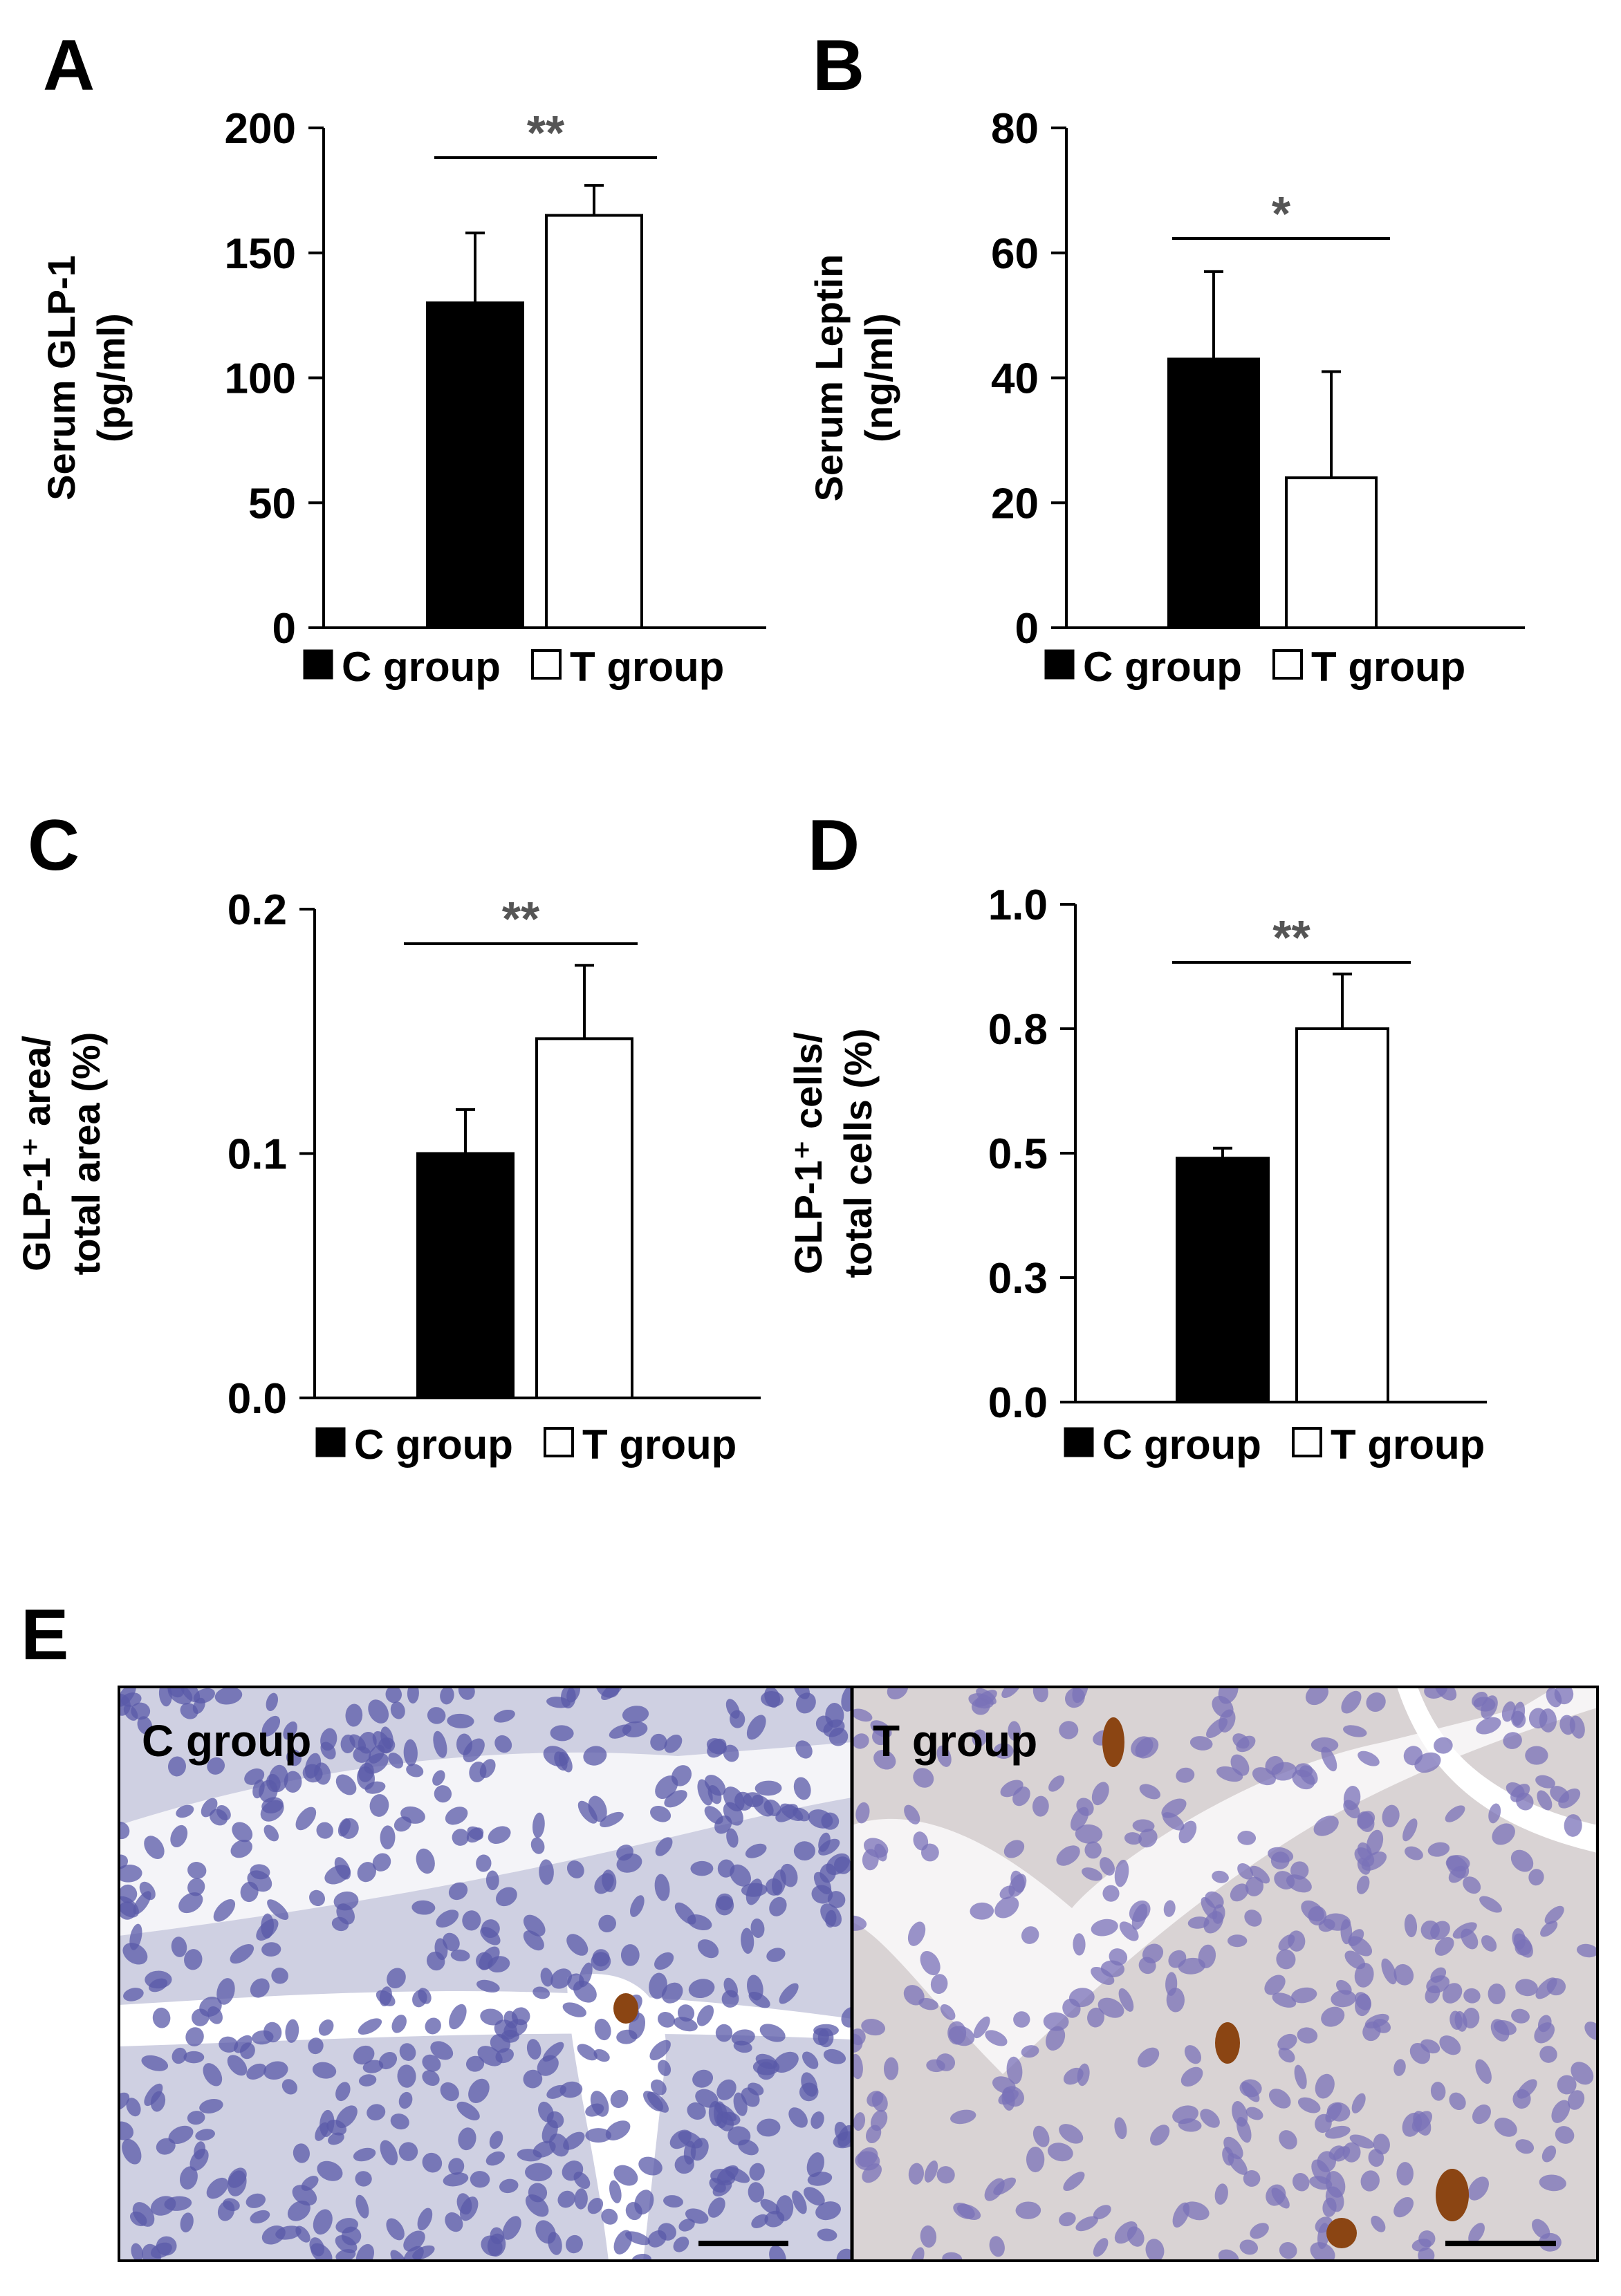 Image resolution: width=1621 pixels, height=2296 pixels. What do you see at coordinates (1018, 905) in the screenshot?
I see `y-tick-label: 1.0` at bounding box center [1018, 905].